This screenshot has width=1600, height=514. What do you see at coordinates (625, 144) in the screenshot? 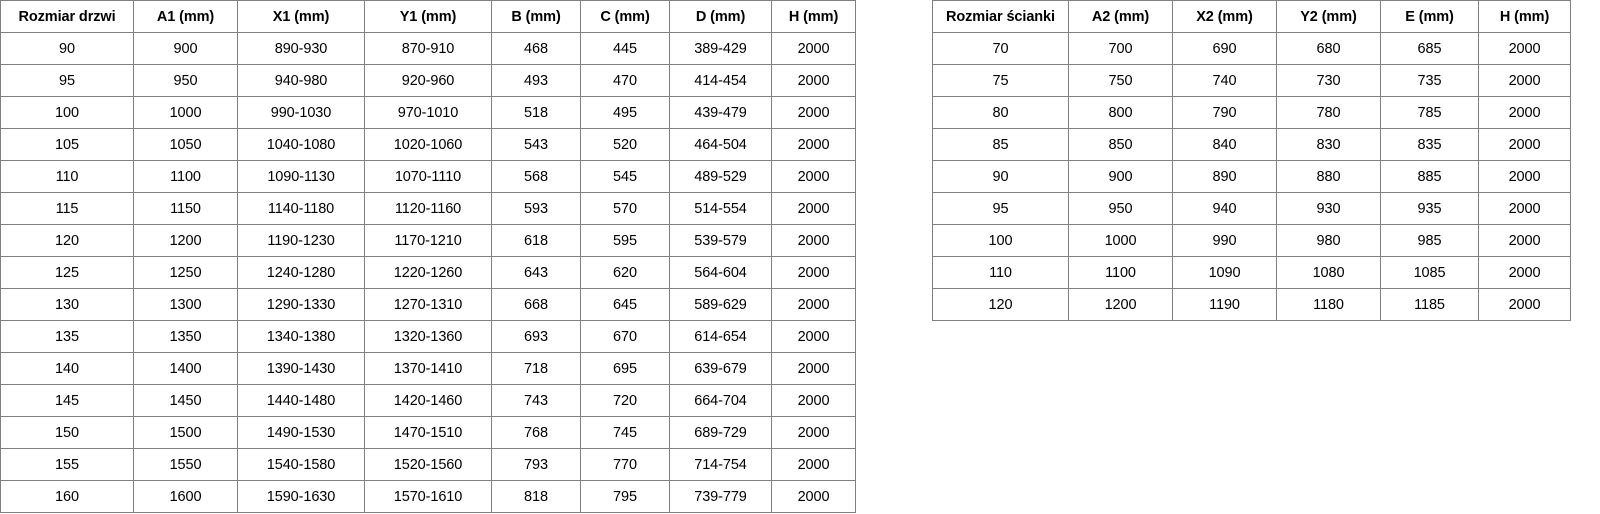
I see `table-cell: 520` at bounding box center [625, 144].